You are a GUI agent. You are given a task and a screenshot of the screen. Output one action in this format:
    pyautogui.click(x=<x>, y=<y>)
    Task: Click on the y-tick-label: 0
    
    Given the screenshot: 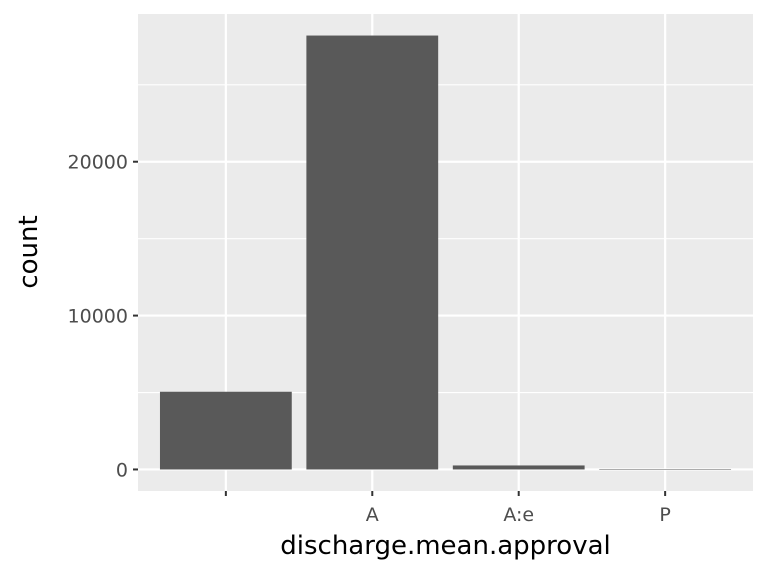 What is the action you would take?
    pyautogui.click(x=122, y=470)
    